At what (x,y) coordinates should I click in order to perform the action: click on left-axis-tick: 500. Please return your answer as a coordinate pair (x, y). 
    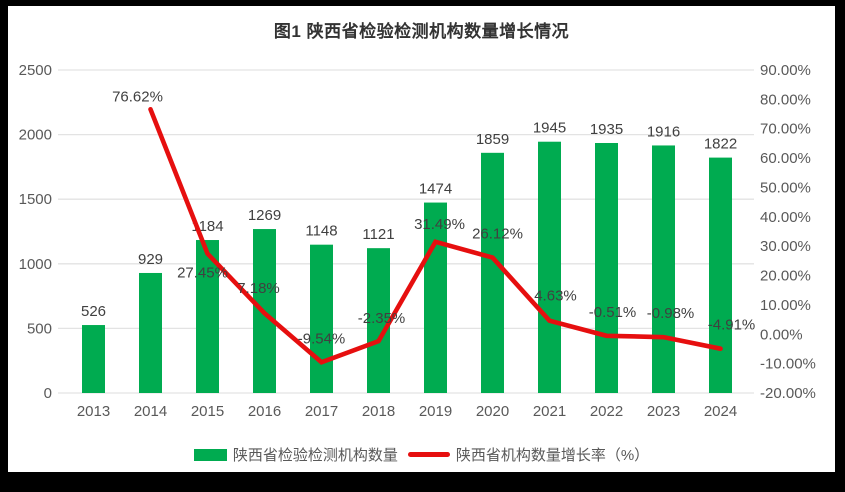
    Looking at the image, I should click on (39, 328).